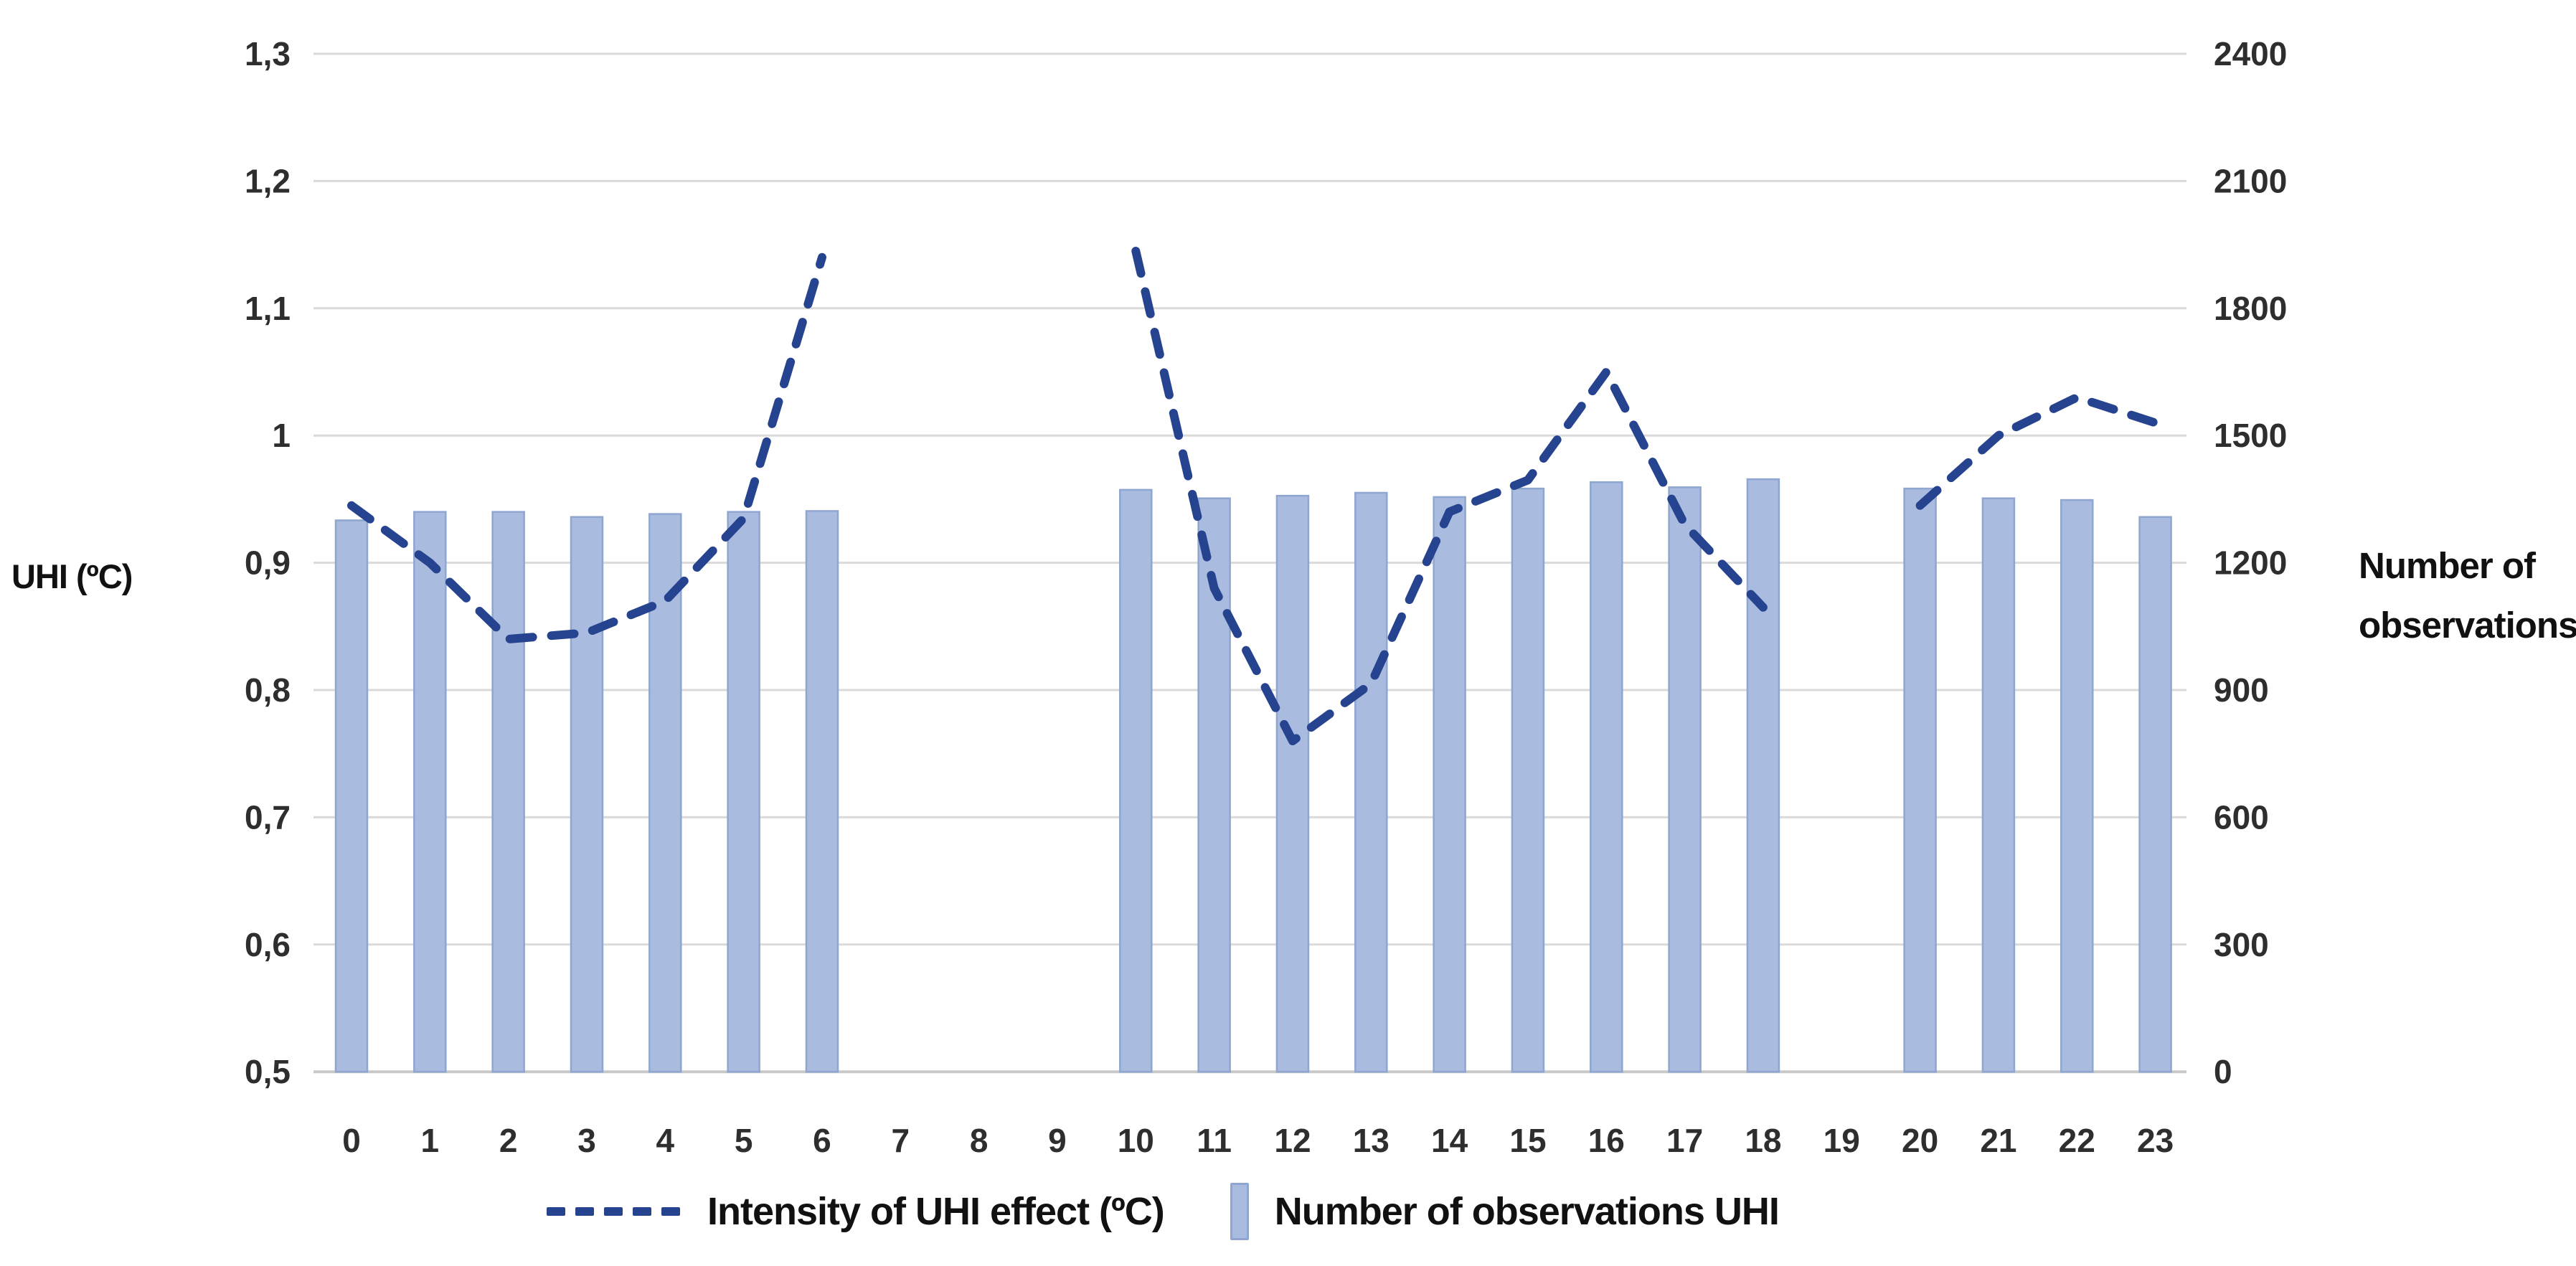 This screenshot has height=1266, width=2576. I want to click on svg-text: 2100, so click(2250, 180).